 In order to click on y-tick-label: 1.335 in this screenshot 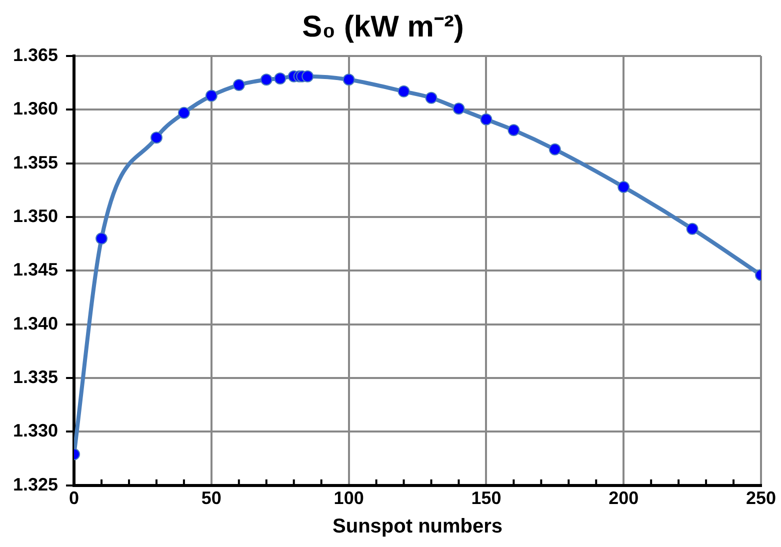, I will do `click(35, 377)`.